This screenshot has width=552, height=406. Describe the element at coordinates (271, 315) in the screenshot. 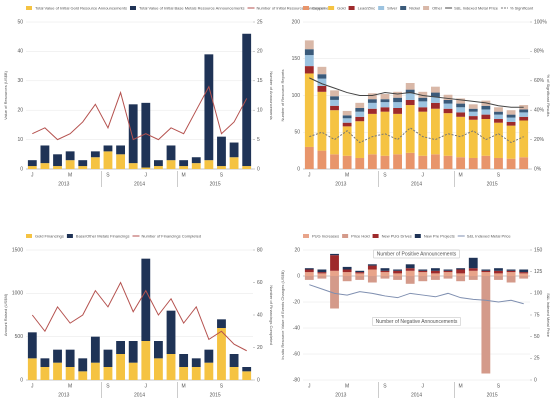

I see `y2-axis-title: Number of Financings Completed` at that location.